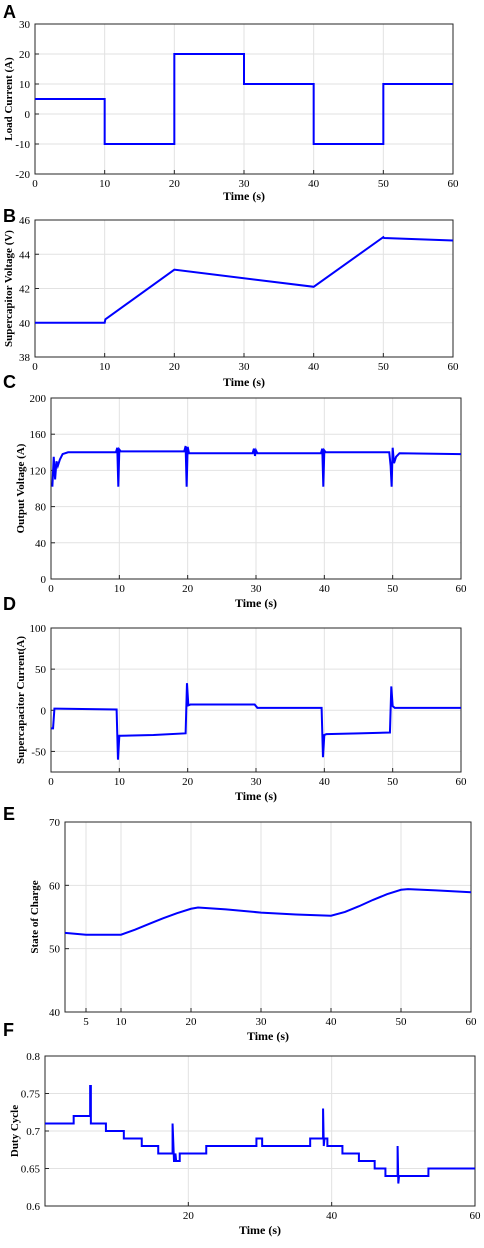 Image resolution: width=484 pixels, height=1248 pixels. I want to click on panel-d-x-axis-label: Time (s), so click(256, 796).